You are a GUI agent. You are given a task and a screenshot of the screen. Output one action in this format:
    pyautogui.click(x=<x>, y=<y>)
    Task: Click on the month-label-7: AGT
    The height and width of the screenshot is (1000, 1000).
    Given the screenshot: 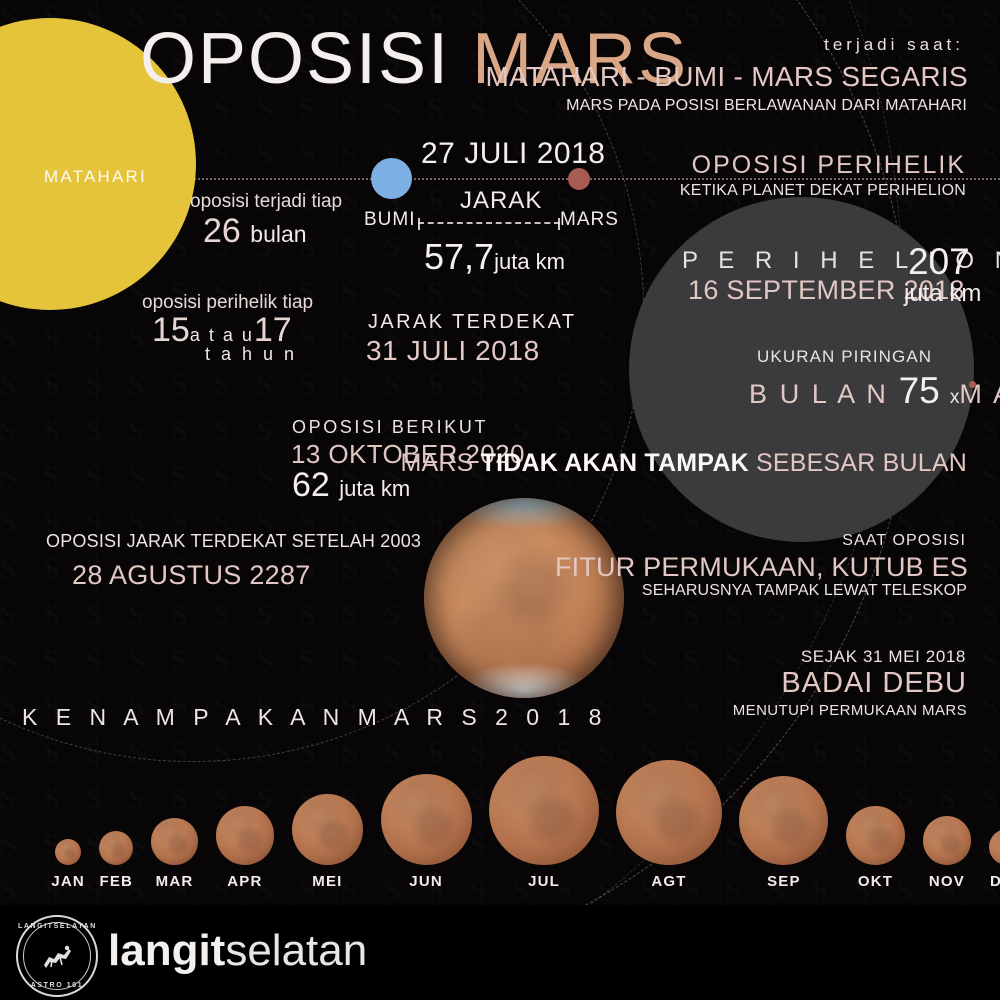 What is the action you would take?
    pyautogui.click(x=669, y=881)
    